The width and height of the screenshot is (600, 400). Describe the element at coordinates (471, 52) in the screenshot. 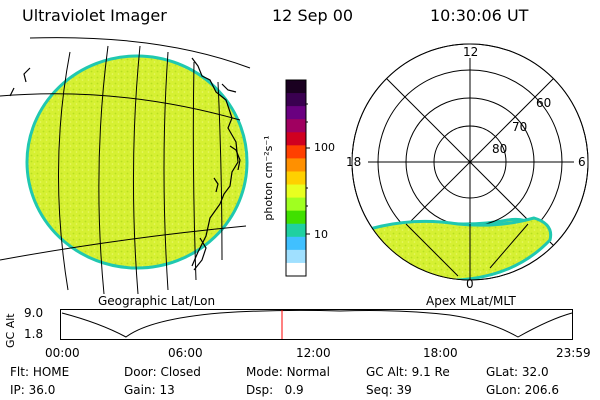

I see `mlt-label-12: 12` at that location.